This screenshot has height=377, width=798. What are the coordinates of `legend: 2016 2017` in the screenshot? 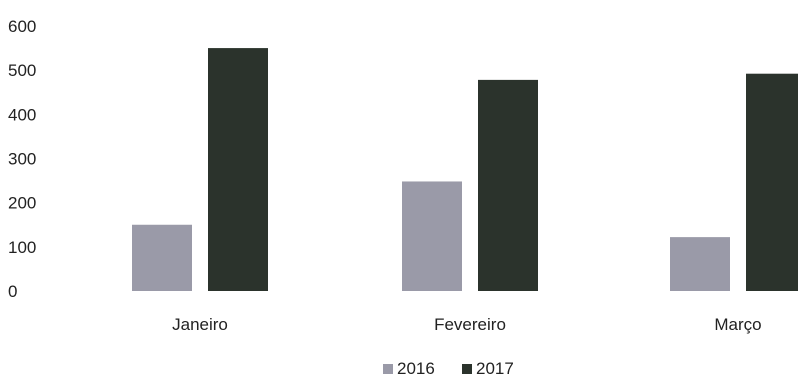 It's located at (448, 368).